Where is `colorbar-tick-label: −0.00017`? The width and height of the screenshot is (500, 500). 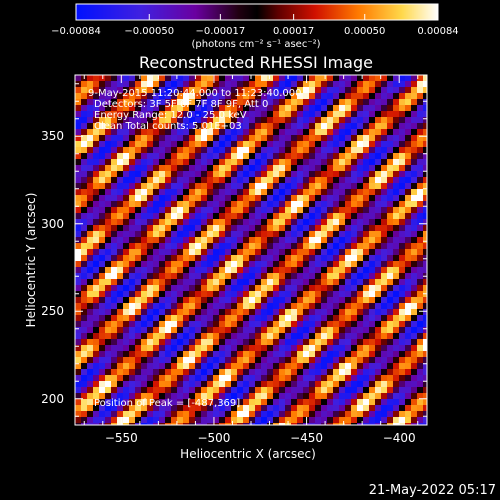 colorbar-tick-label: −0.00017 is located at coordinates (220, 31).